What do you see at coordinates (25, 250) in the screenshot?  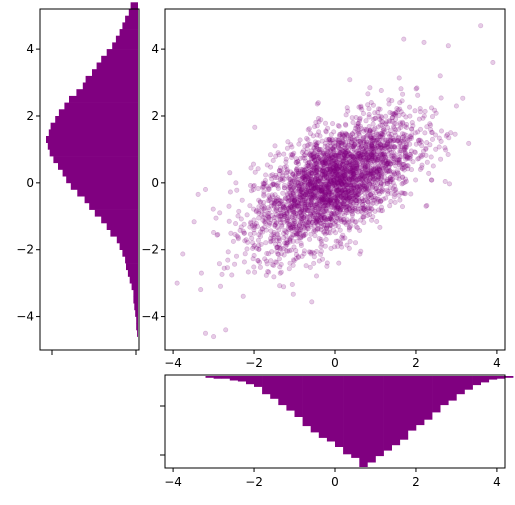 I see `y-histogram-y-tick-label: −2` at bounding box center [25, 250].